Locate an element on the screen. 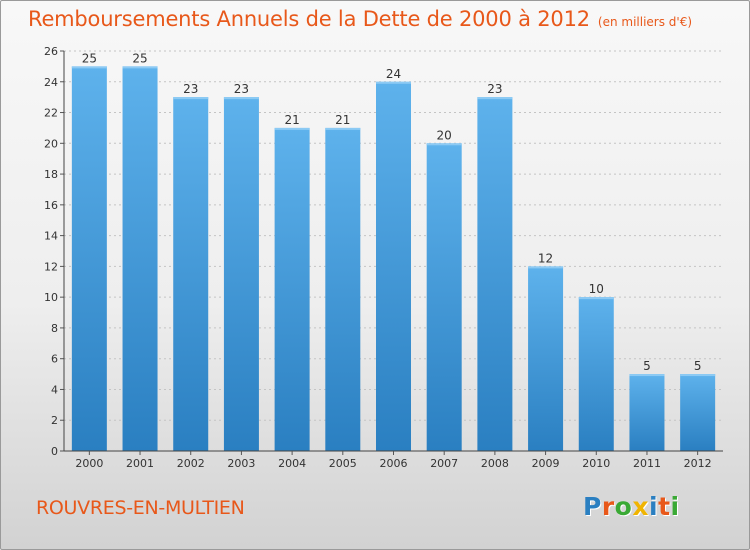 The height and width of the screenshot is (550, 750). logo-letter: r is located at coordinates (608, 506).